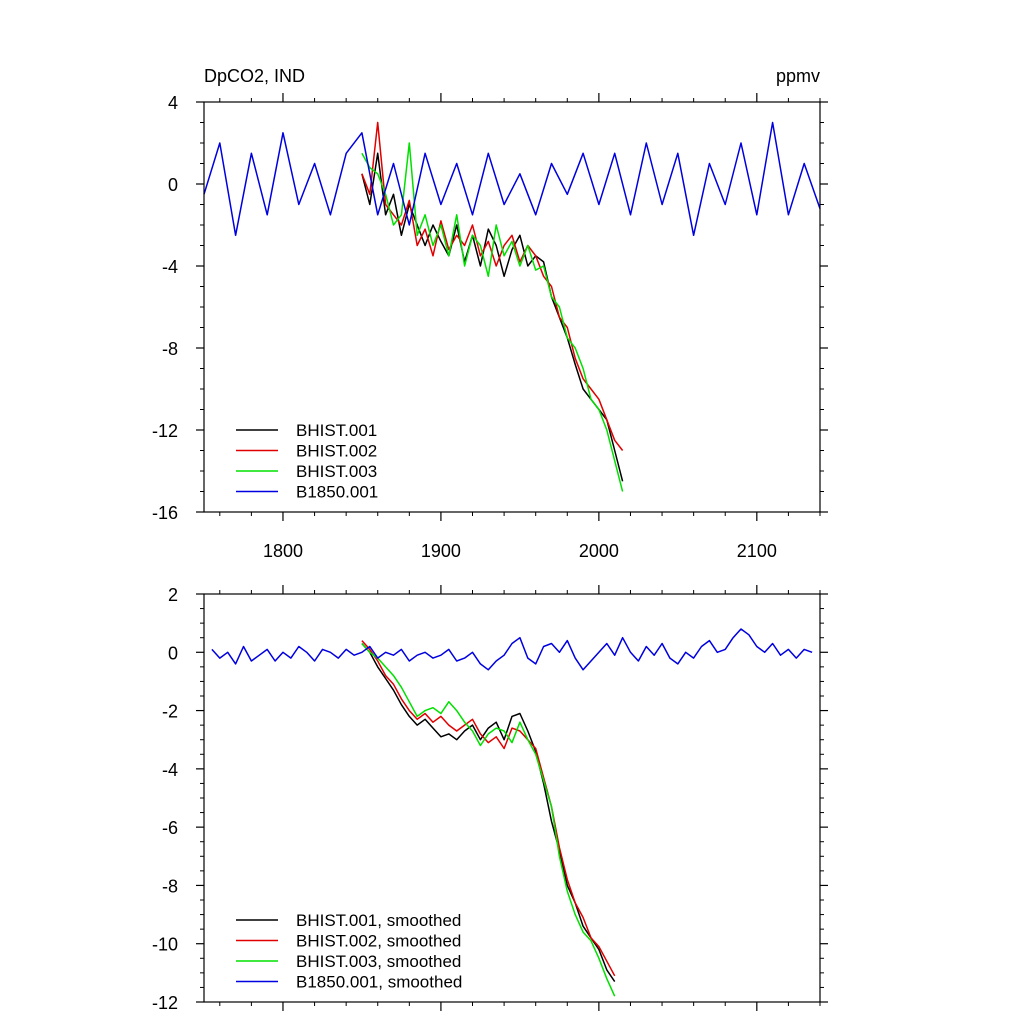 The image size is (1024, 1024). I want to click on series-line-b1850-001-smoothed, so click(512, 649).